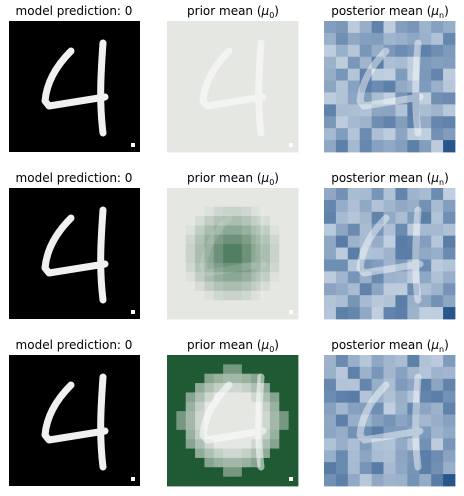  I want to click on panel-title-r2-posterior: posterior mean (μn), so click(390, 179).